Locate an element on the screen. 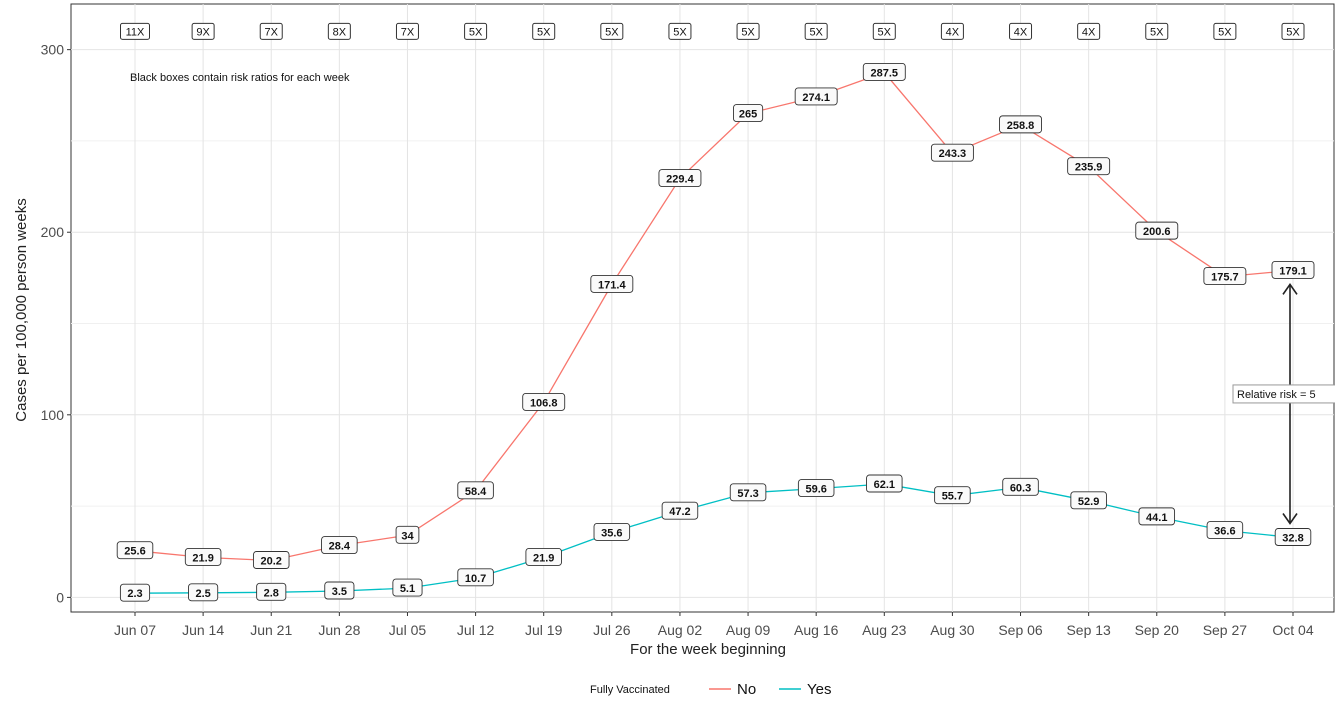  relative-risk-arrow: Relative risk = 5 is located at coordinates (1283, 403).